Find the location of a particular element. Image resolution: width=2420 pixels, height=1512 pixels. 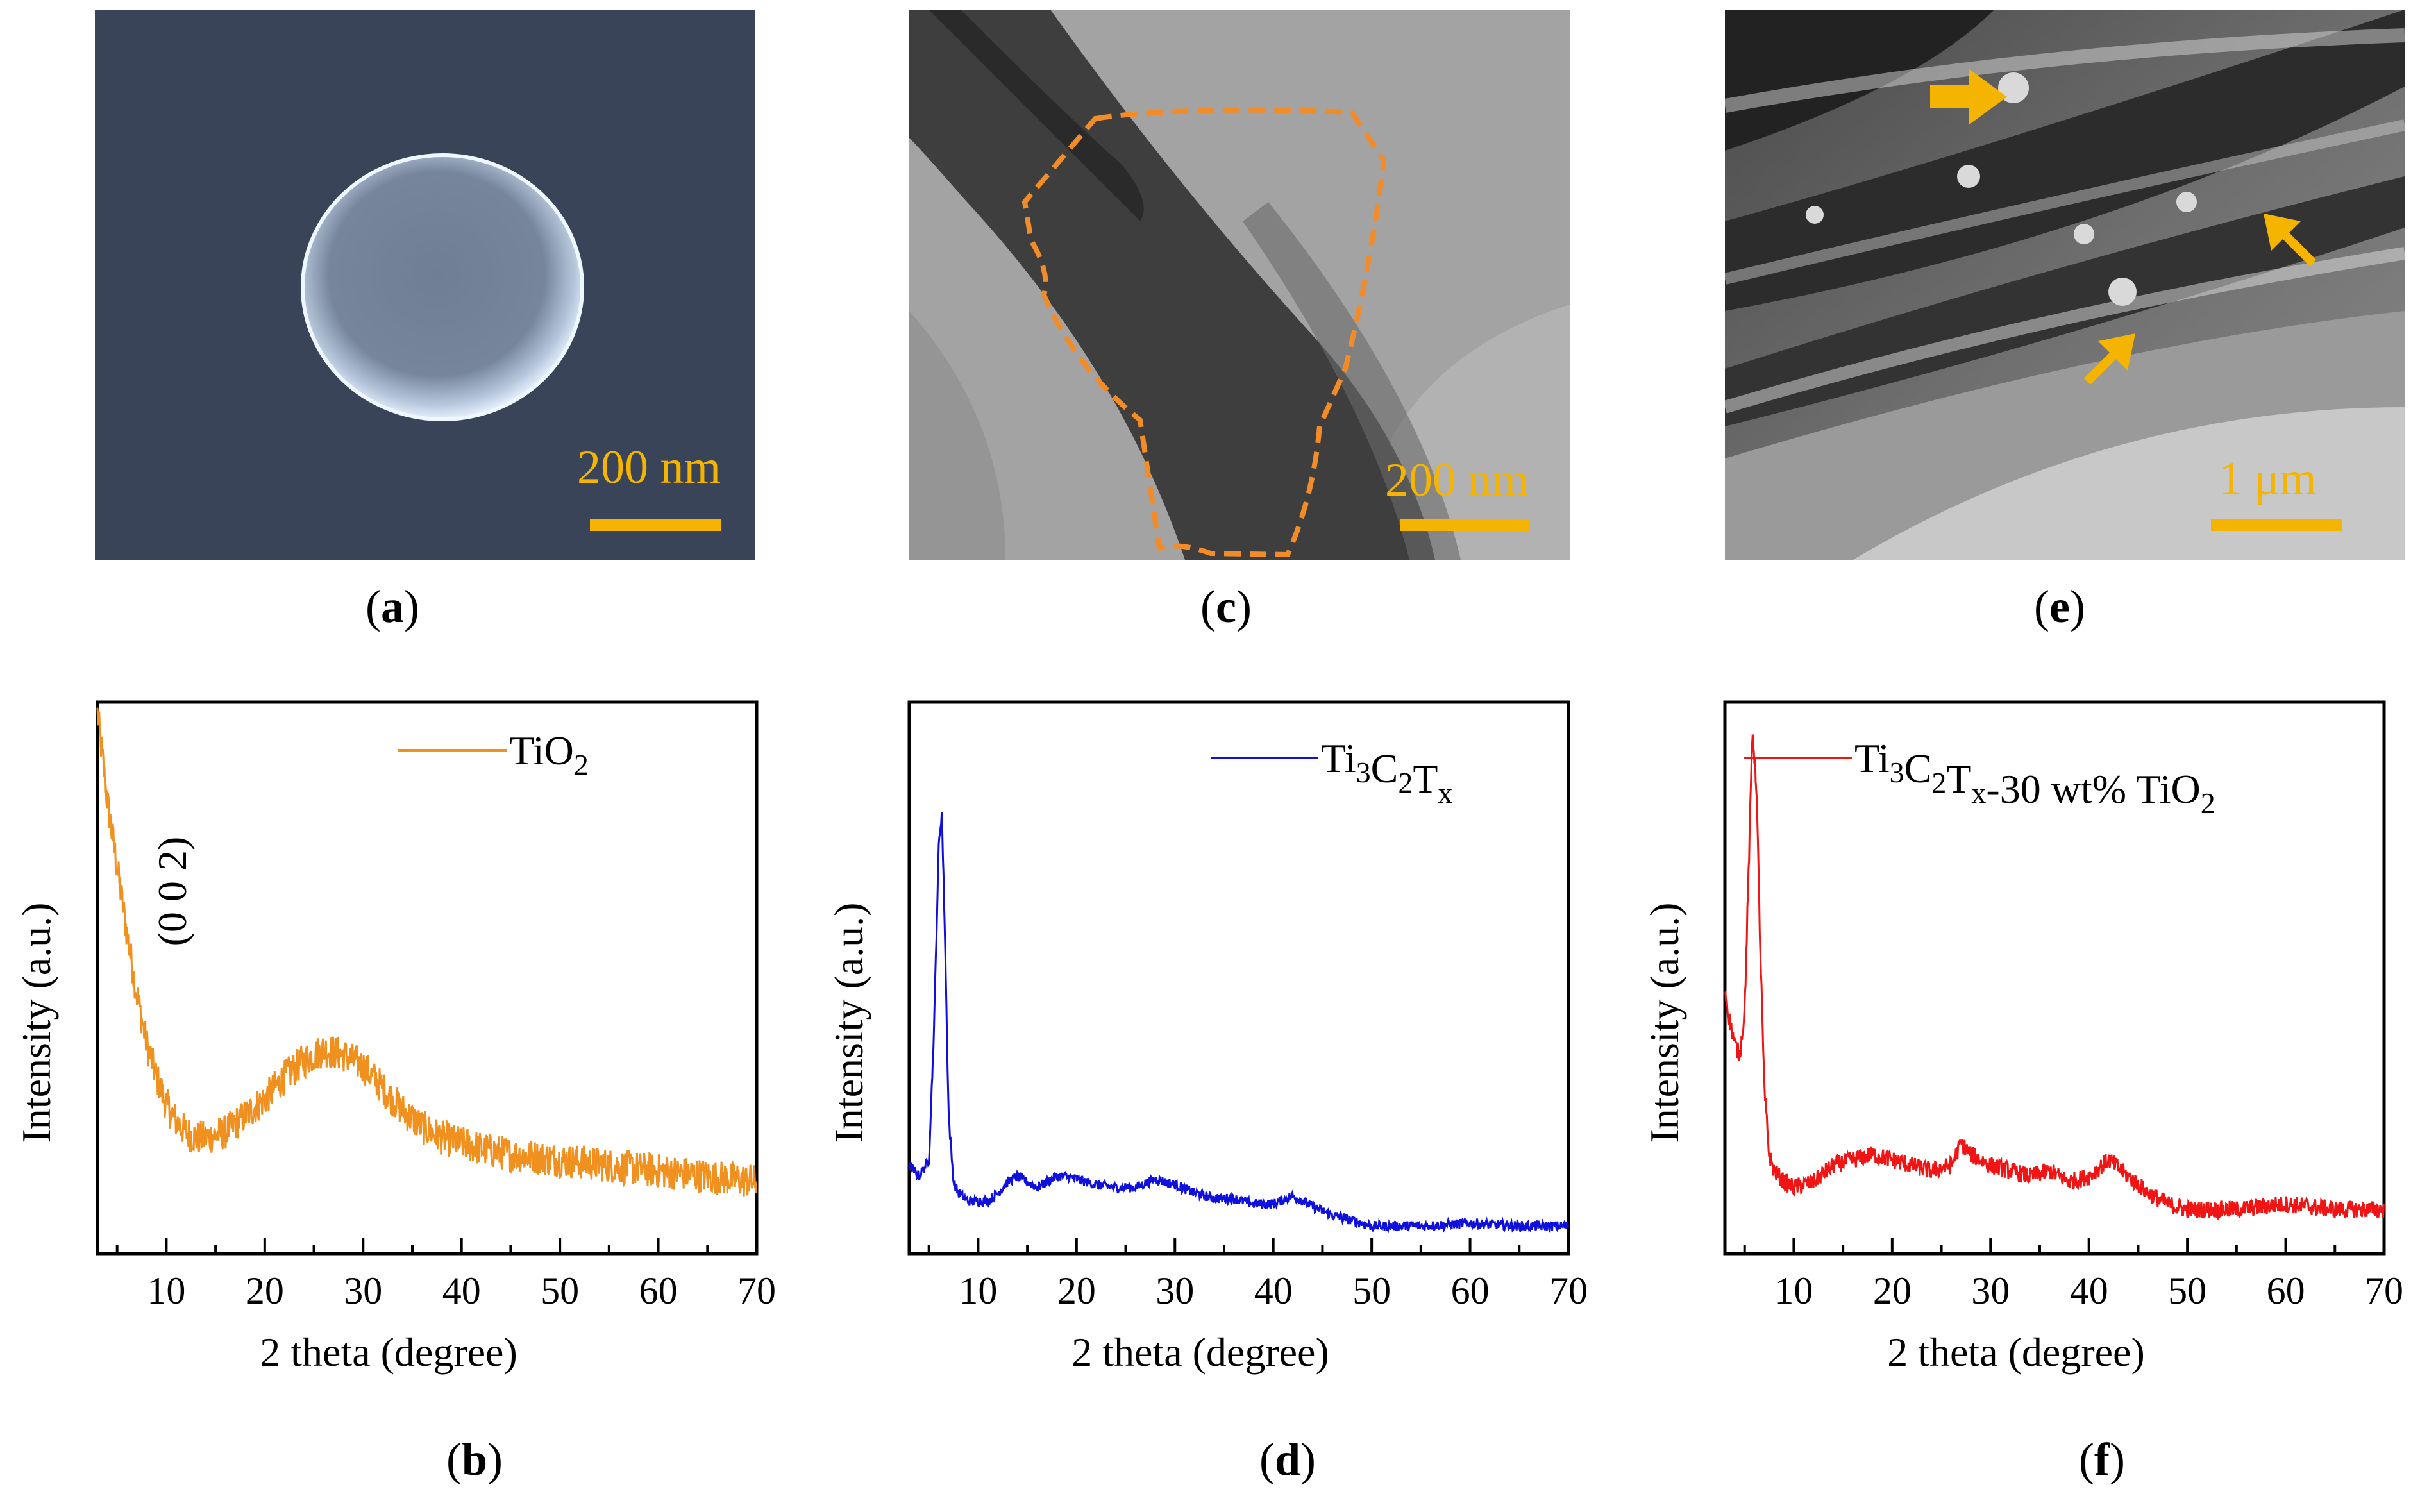

panel-a-sem-image: 200 nm is located at coordinates (425, 285).